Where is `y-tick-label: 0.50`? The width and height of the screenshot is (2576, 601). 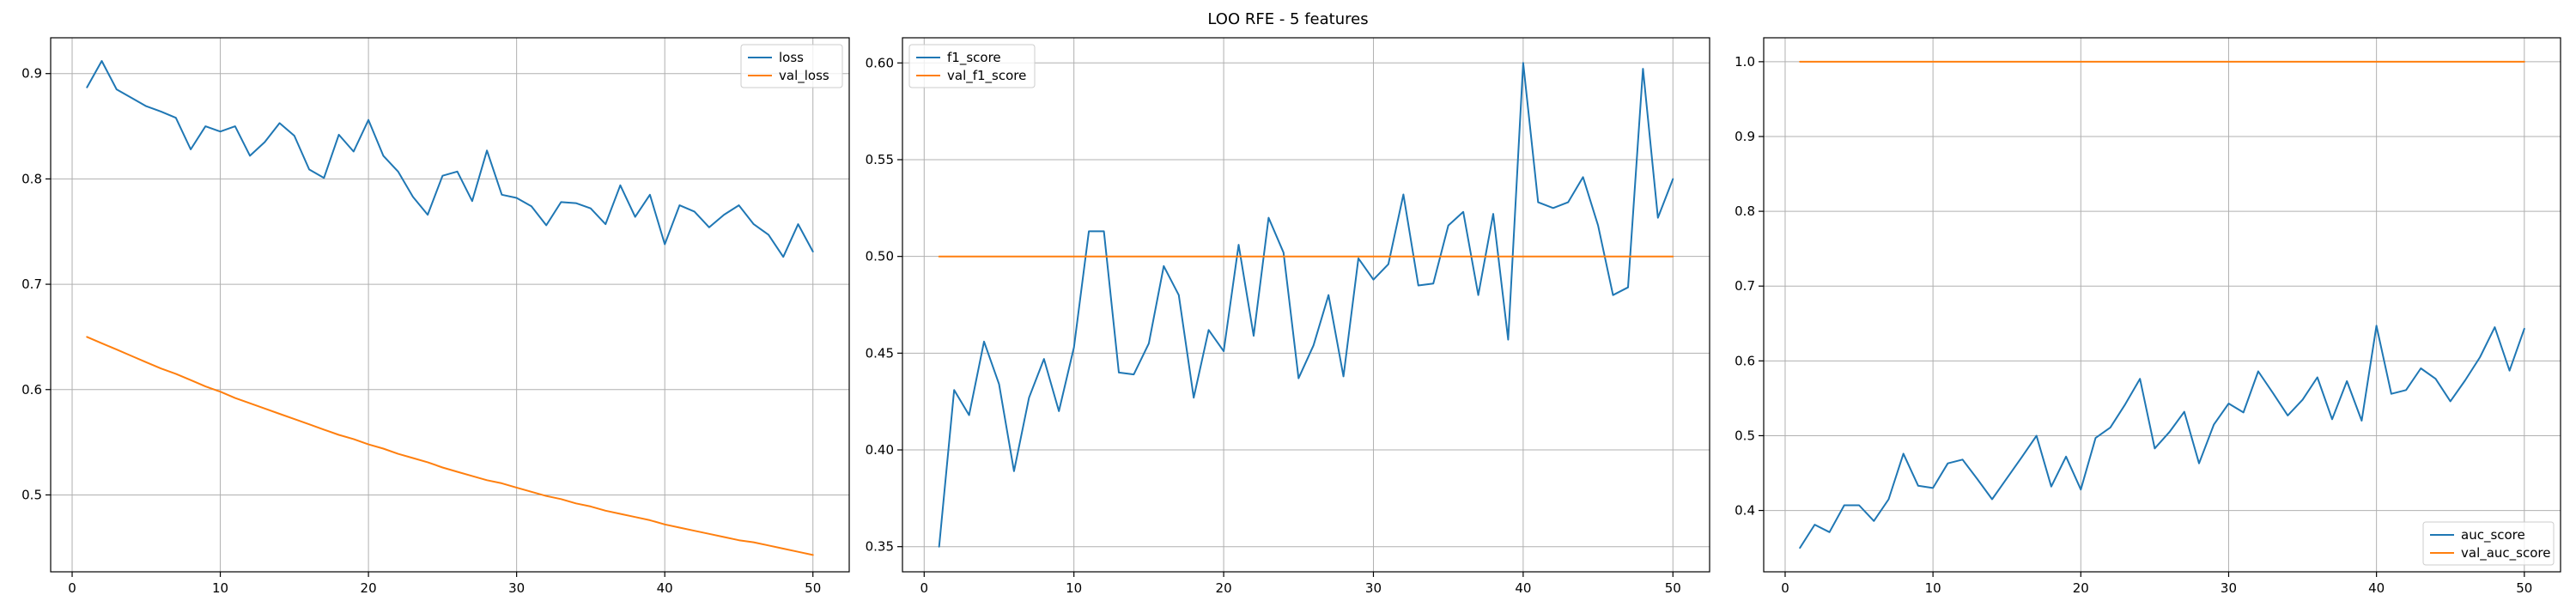
y-tick-label: 0.50 is located at coordinates (880, 256).